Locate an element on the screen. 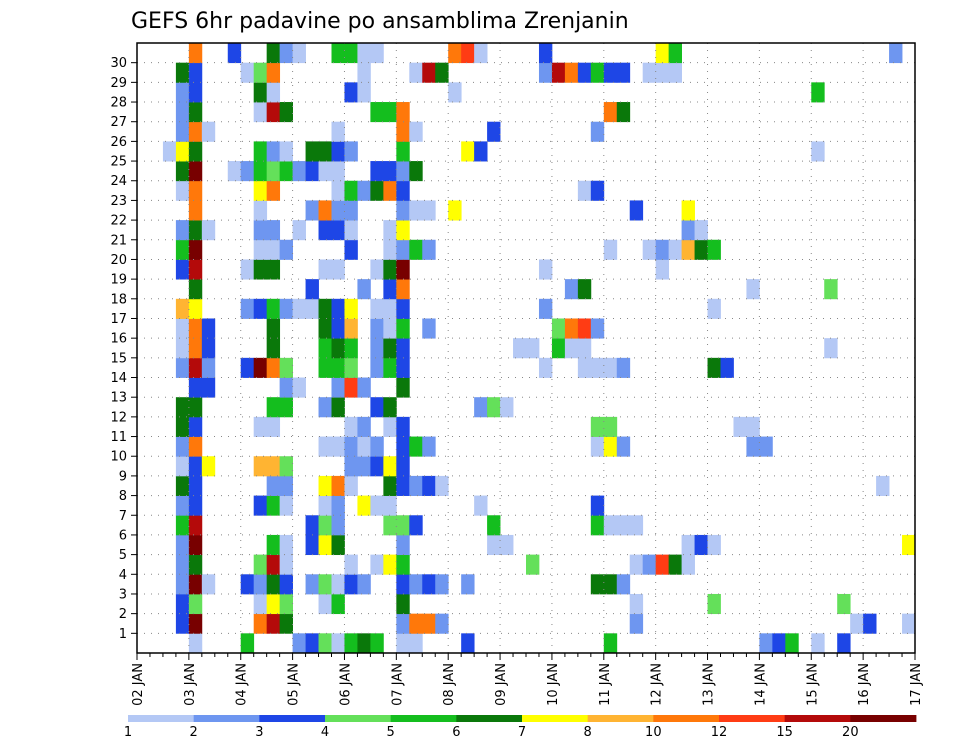 Image resolution: width=960 pixels, height=742 pixels. colorbar-label: 6 is located at coordinates (456, 732).